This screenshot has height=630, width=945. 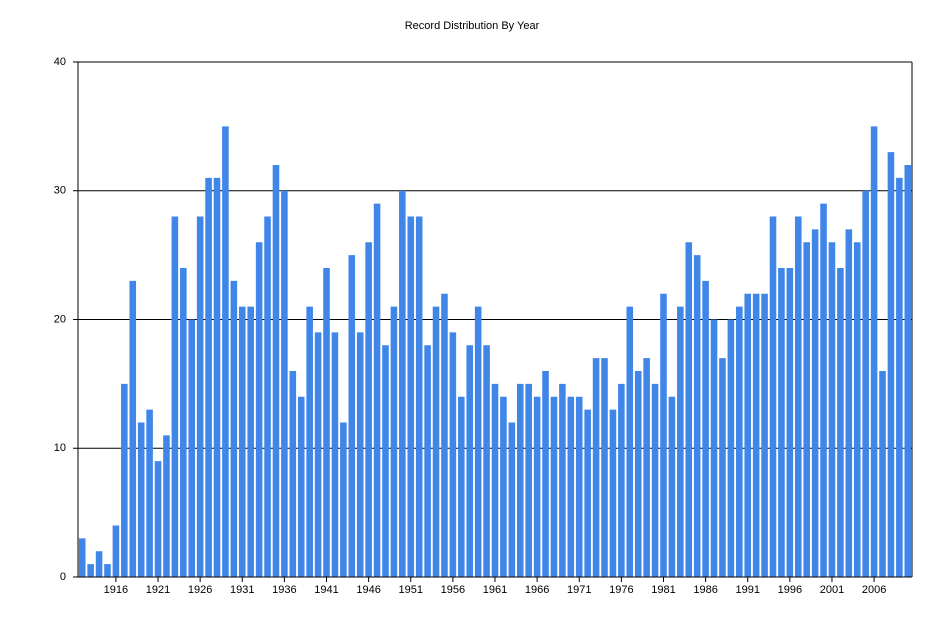 I want to click on x-tick-label: 1936, so click(x=284, y=590).